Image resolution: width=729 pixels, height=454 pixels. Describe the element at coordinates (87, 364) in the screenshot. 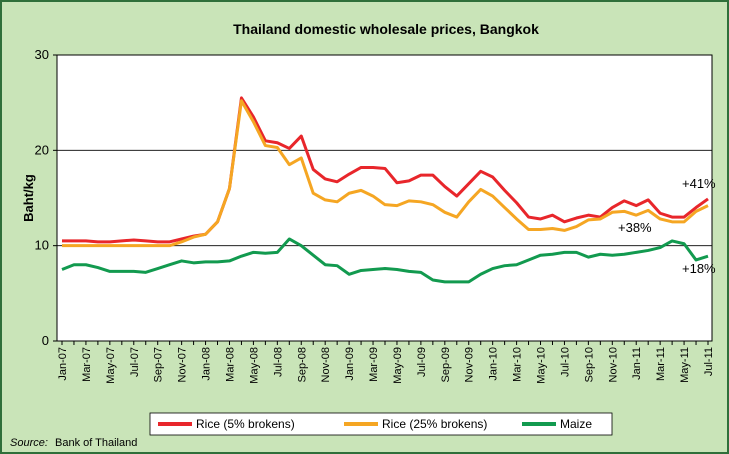

I see `x-tick-label: Mar-07` at that location.